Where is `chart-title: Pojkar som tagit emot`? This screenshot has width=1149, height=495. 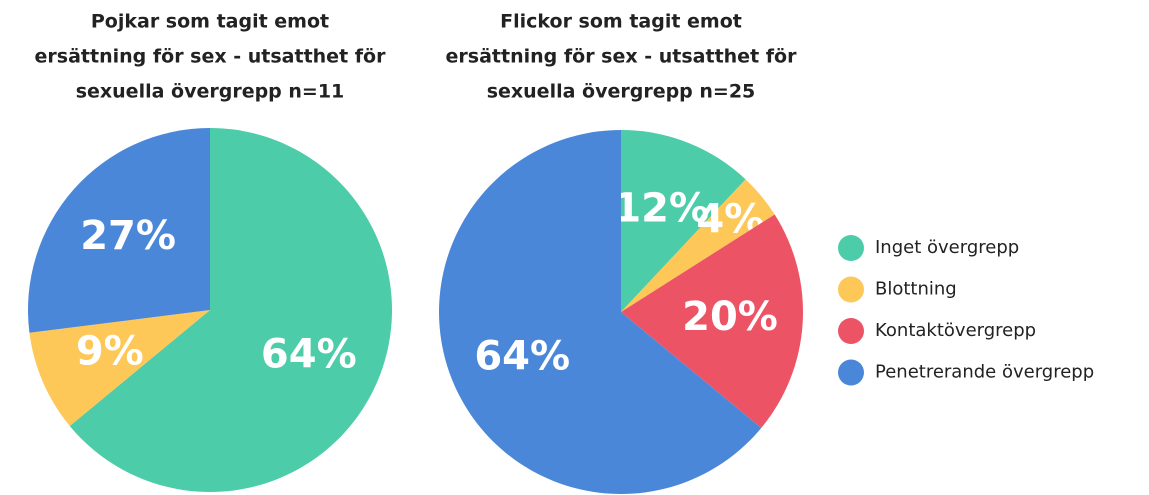
chart-title: Pojkar som tagit emot is located at coordinates (210, 22).